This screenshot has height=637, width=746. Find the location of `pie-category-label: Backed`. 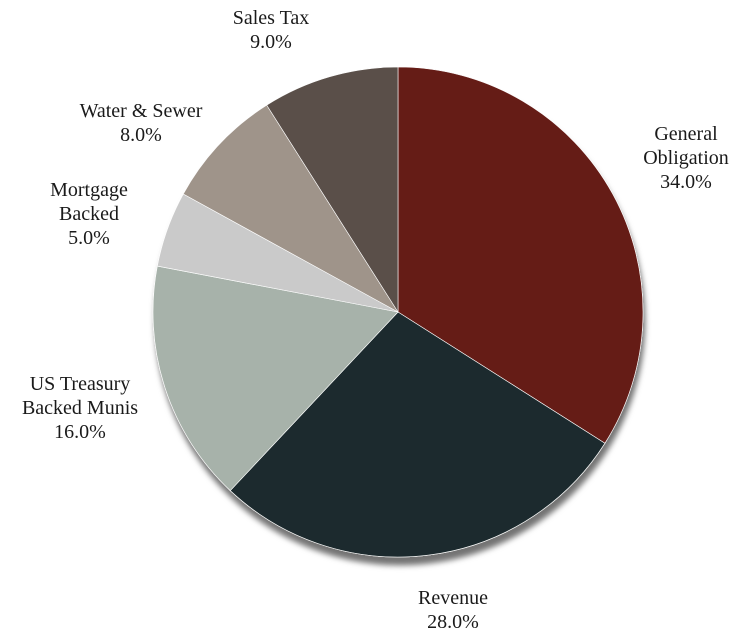

pie-category-label: Backed is located at coordinates (89, 214).